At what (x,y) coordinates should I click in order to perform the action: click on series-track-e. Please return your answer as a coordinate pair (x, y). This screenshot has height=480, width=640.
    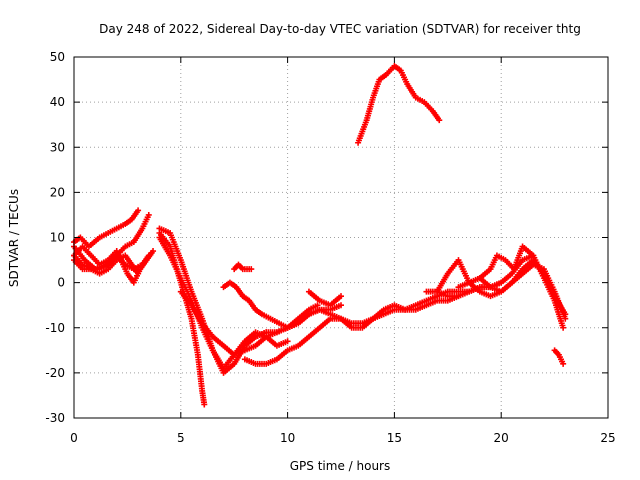
    Looking at the image, I should click on (106, 264).